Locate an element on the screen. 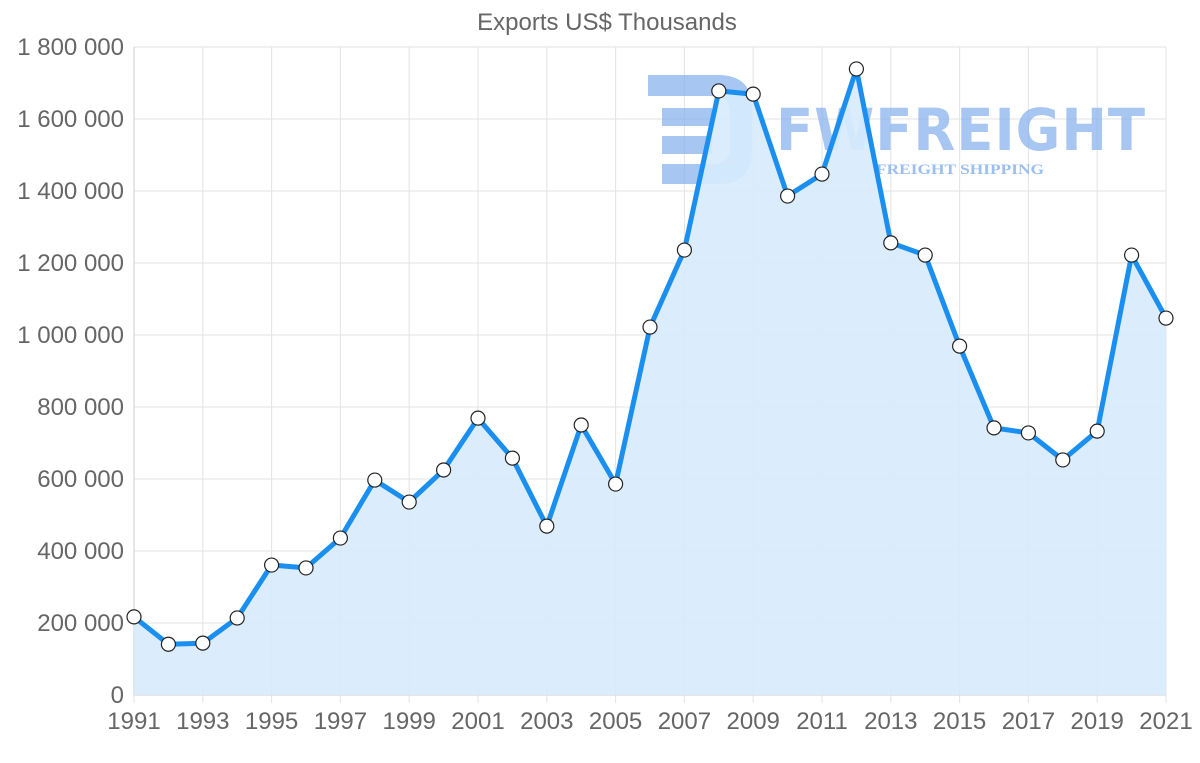  x-tick-label: 1999 is located at coordinates (409, 721).